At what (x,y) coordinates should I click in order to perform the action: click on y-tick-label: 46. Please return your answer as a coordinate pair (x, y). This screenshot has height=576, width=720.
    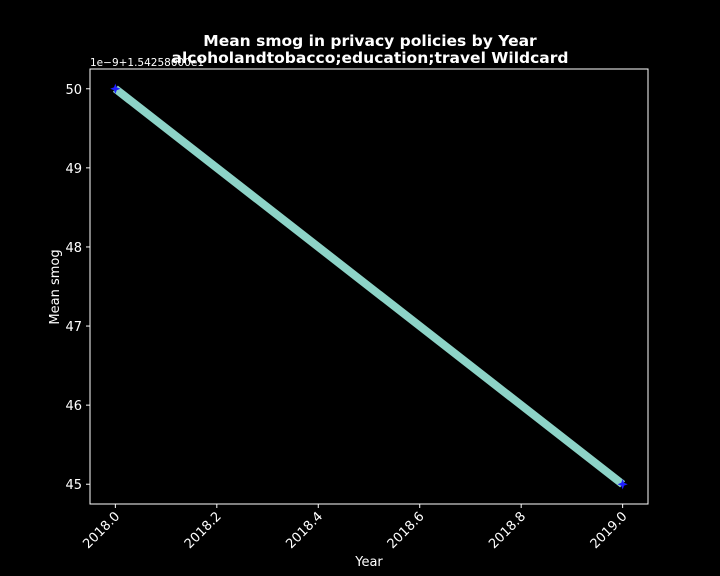
    Looking at the image, I should click on (73, 406).